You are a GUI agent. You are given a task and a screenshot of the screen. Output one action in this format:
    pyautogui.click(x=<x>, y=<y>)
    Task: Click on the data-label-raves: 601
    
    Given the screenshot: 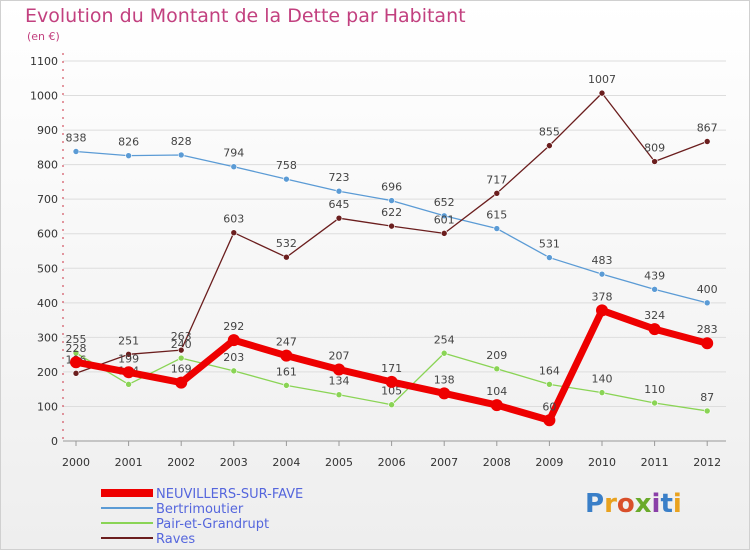 What is the action you would take?
    pyautogui.click(x=444, y=219)
    